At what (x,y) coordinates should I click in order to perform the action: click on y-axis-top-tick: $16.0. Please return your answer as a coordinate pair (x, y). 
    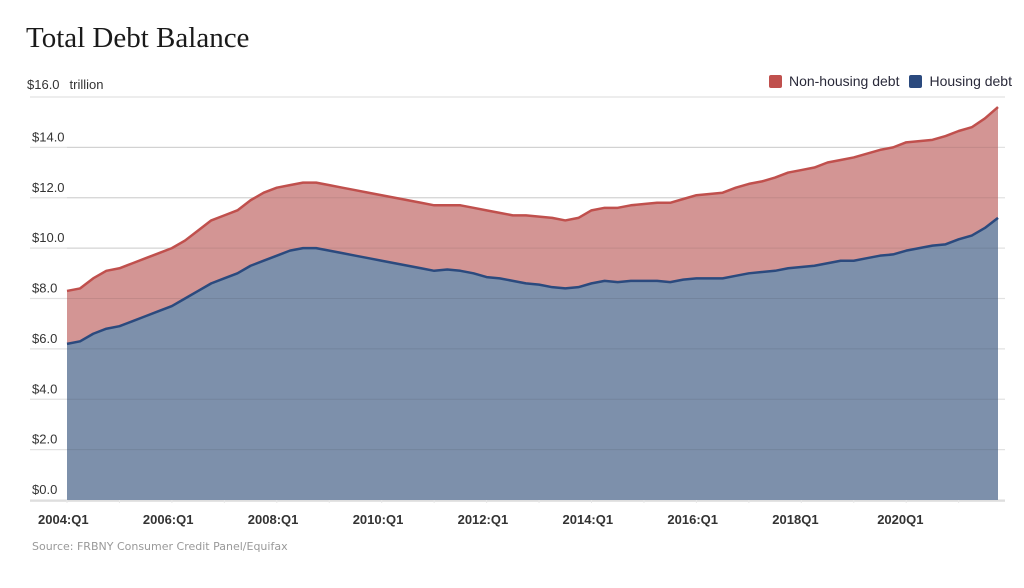
    Looking at the image, I should click on (43, 84).